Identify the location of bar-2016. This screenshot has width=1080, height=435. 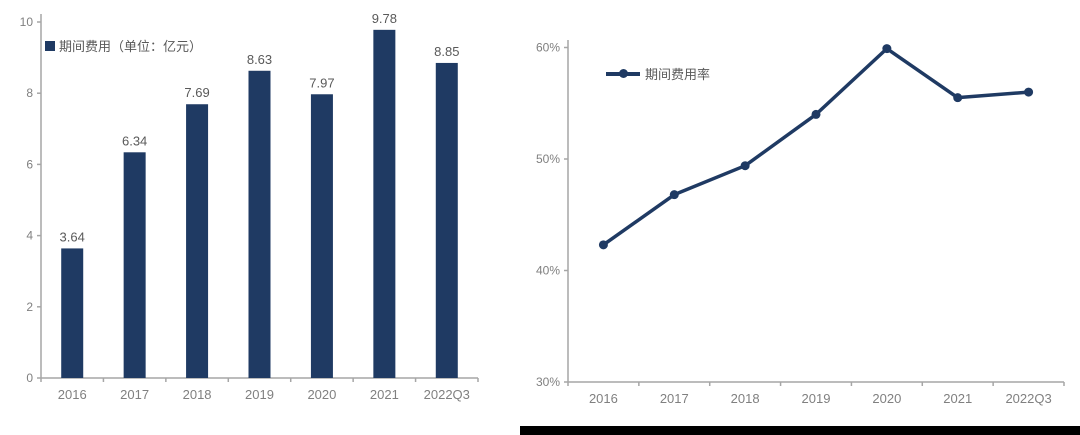
(72, 313).